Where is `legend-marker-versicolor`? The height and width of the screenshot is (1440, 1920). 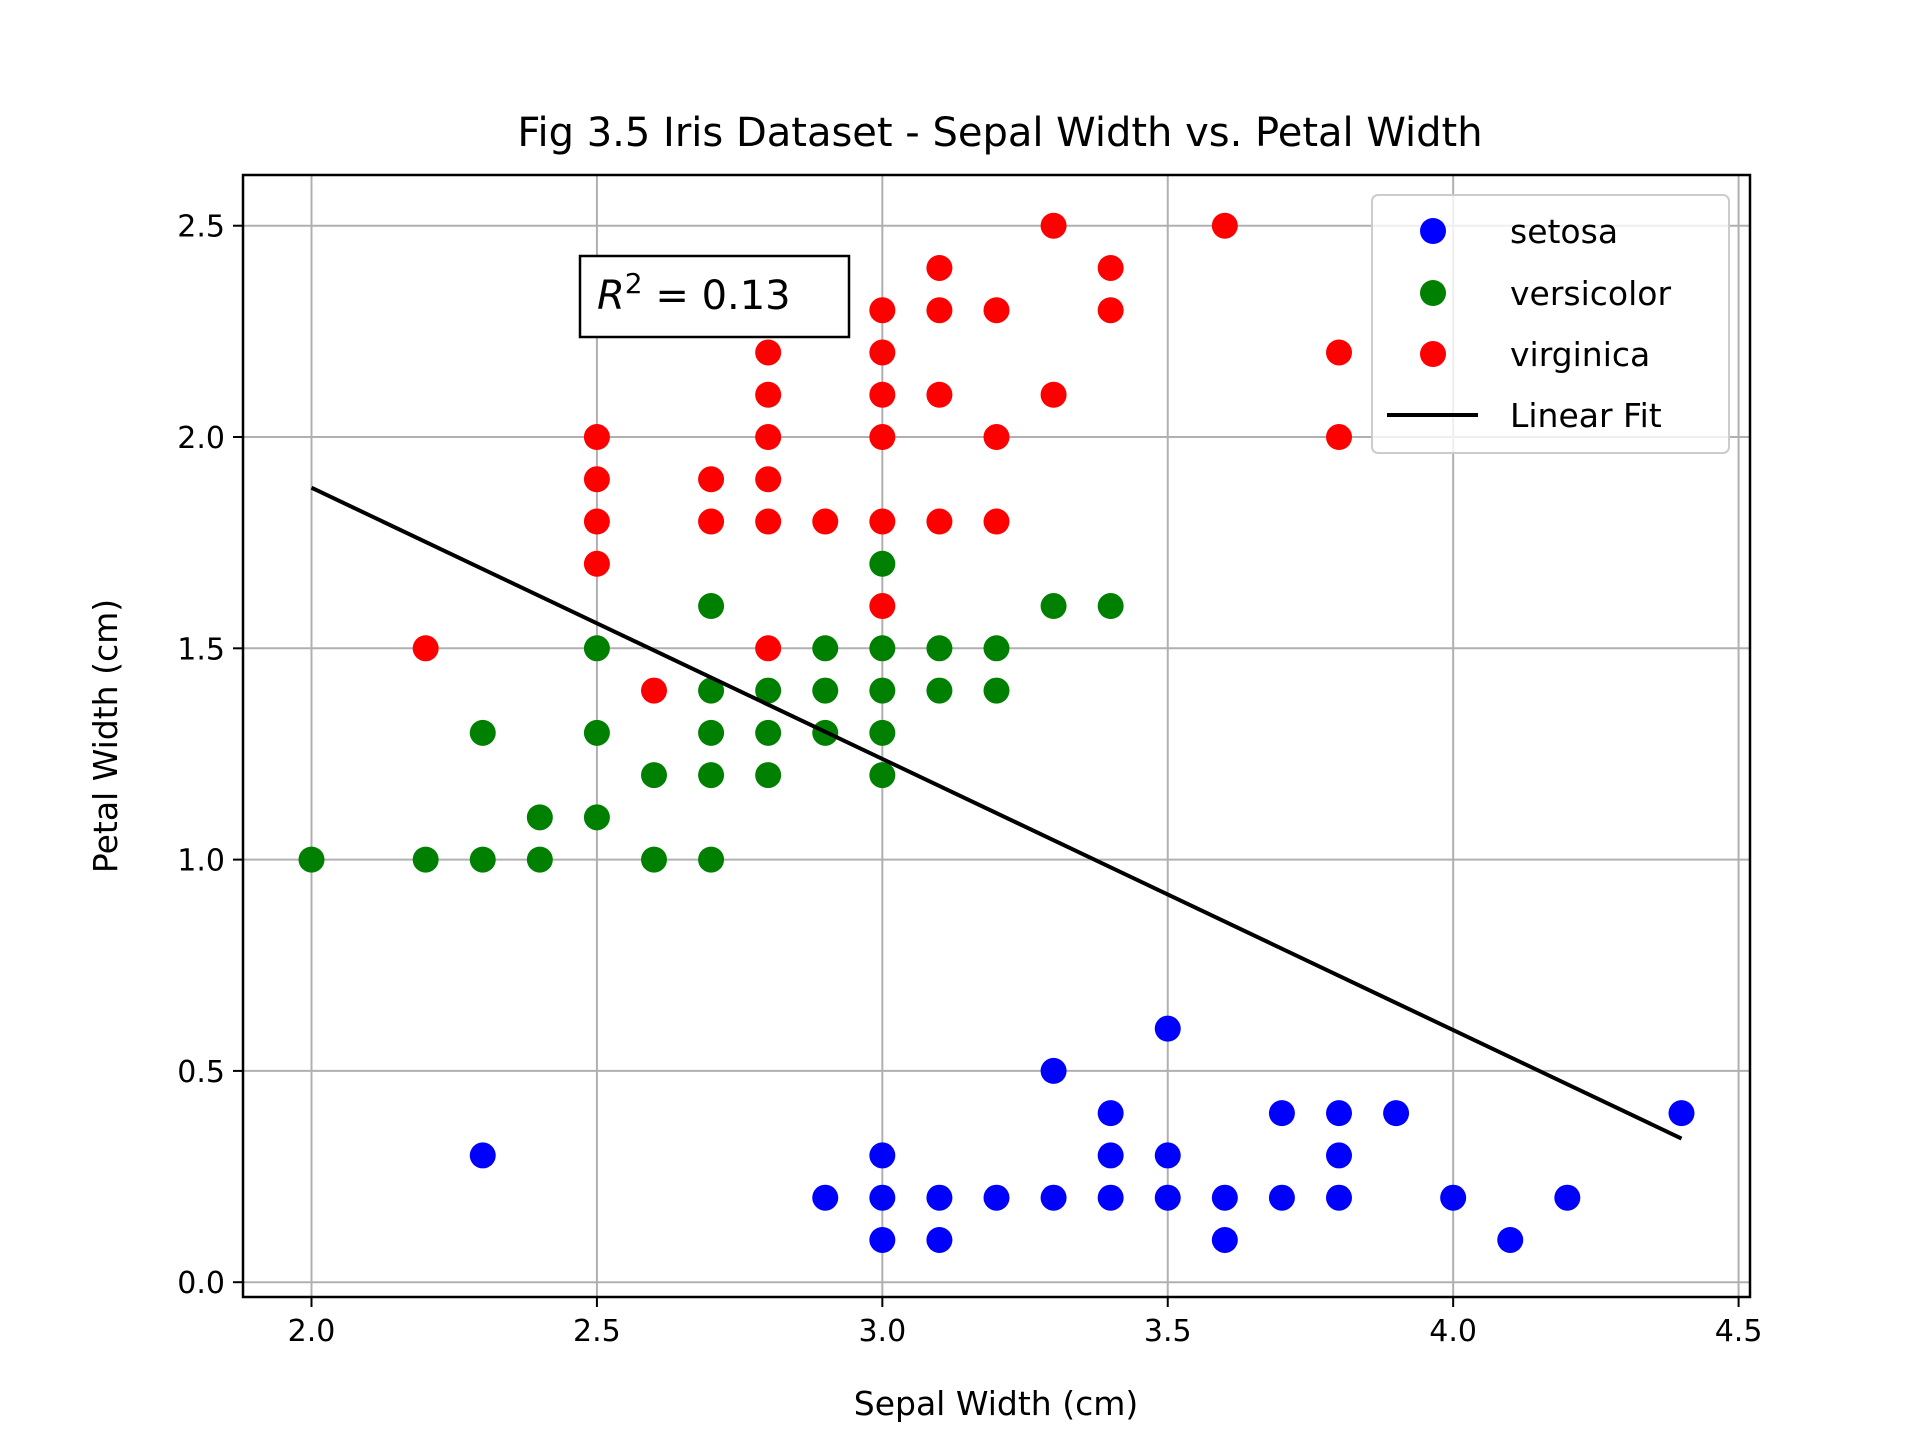
legend-marker-versicolor is located at coordinates (1433, 293).